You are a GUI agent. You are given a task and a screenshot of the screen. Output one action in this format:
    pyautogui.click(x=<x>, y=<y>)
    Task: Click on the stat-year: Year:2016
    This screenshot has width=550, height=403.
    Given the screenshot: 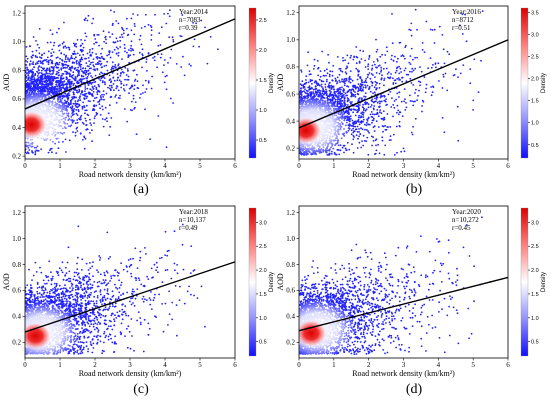 What is the action you would take?
    pyautogui.click(x=466, y=12)
    